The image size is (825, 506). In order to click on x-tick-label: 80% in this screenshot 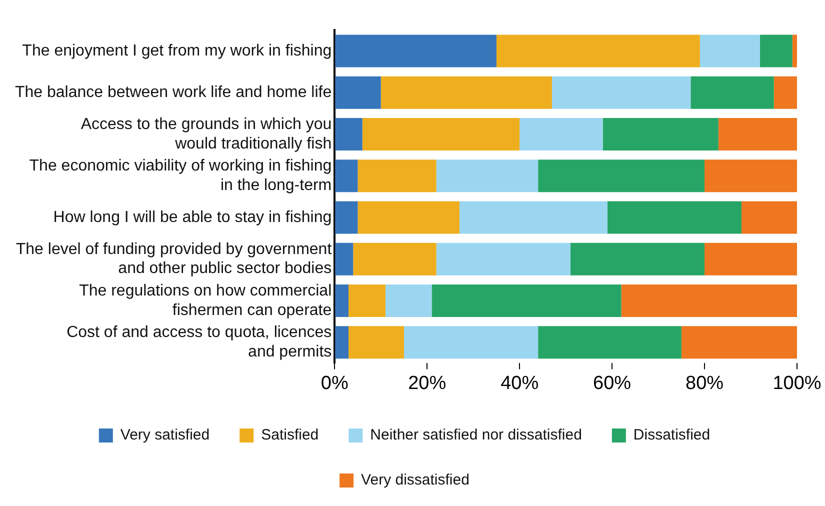, I will do `click(705, 383)`.